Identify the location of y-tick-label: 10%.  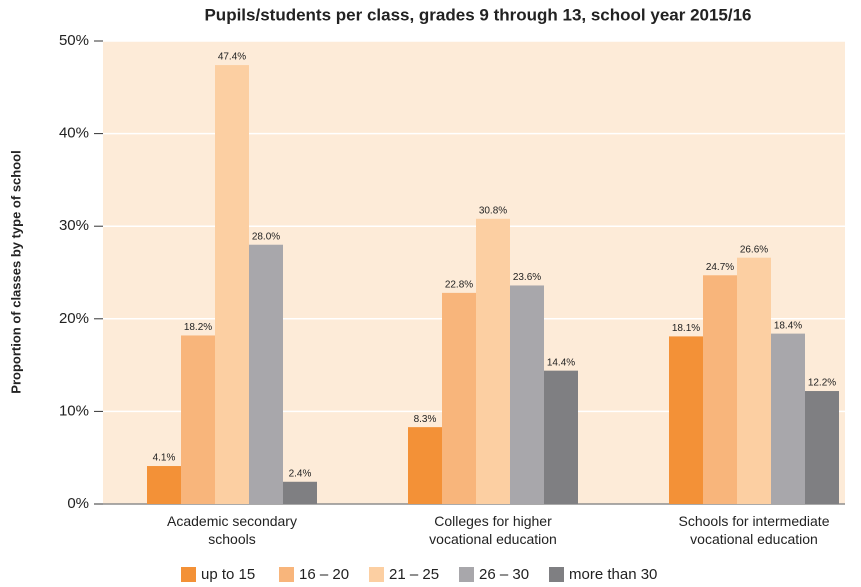
(74, 410).